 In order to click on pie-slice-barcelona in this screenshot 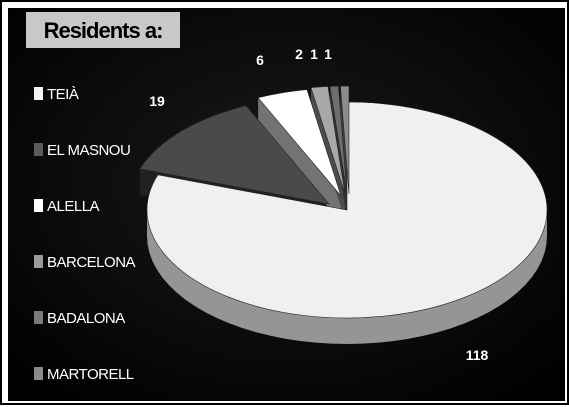, I will do `click(328, 140)`.